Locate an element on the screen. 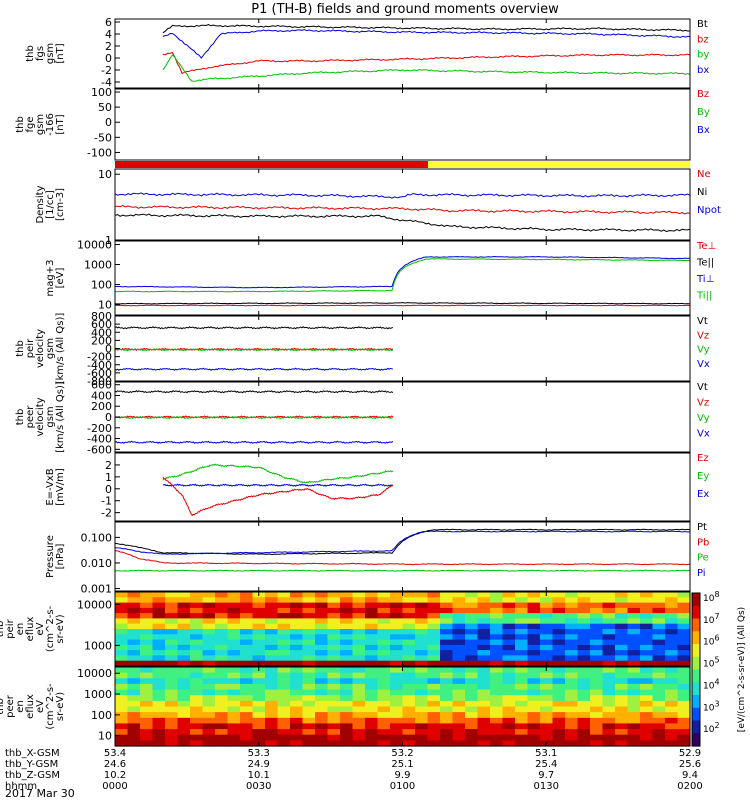 The width and height of the screenshot is (750, 804). colorbar-cell is located at coordinates (696, 651).